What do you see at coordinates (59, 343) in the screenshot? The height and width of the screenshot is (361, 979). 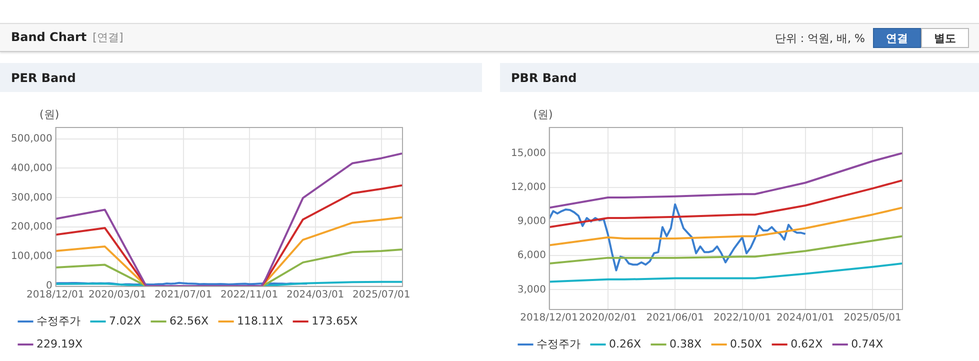 I see `legend-label: 229.19X` at bounding box center [59, 343].